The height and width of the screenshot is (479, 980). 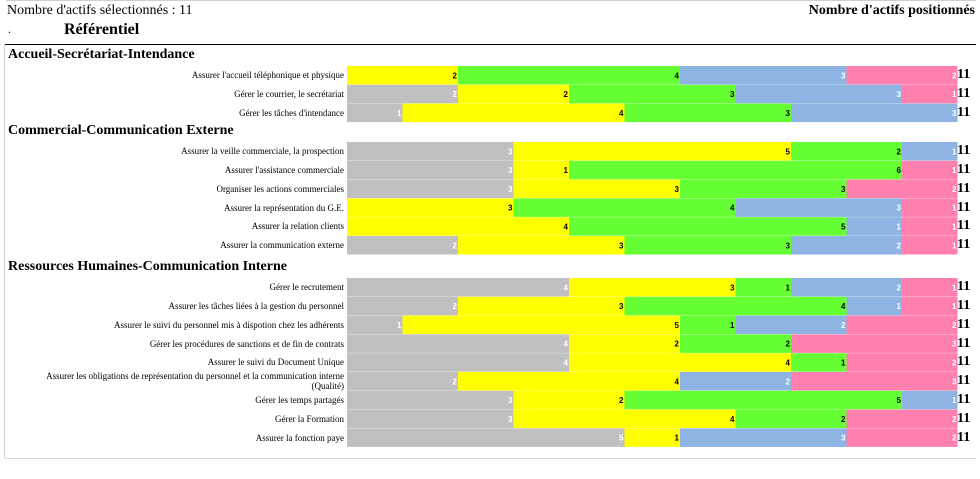 What do you see at coordinates (306, 287) in the screenshot?
I see `row-label: Gérer le recrutement` at bounding box center [306, 287].